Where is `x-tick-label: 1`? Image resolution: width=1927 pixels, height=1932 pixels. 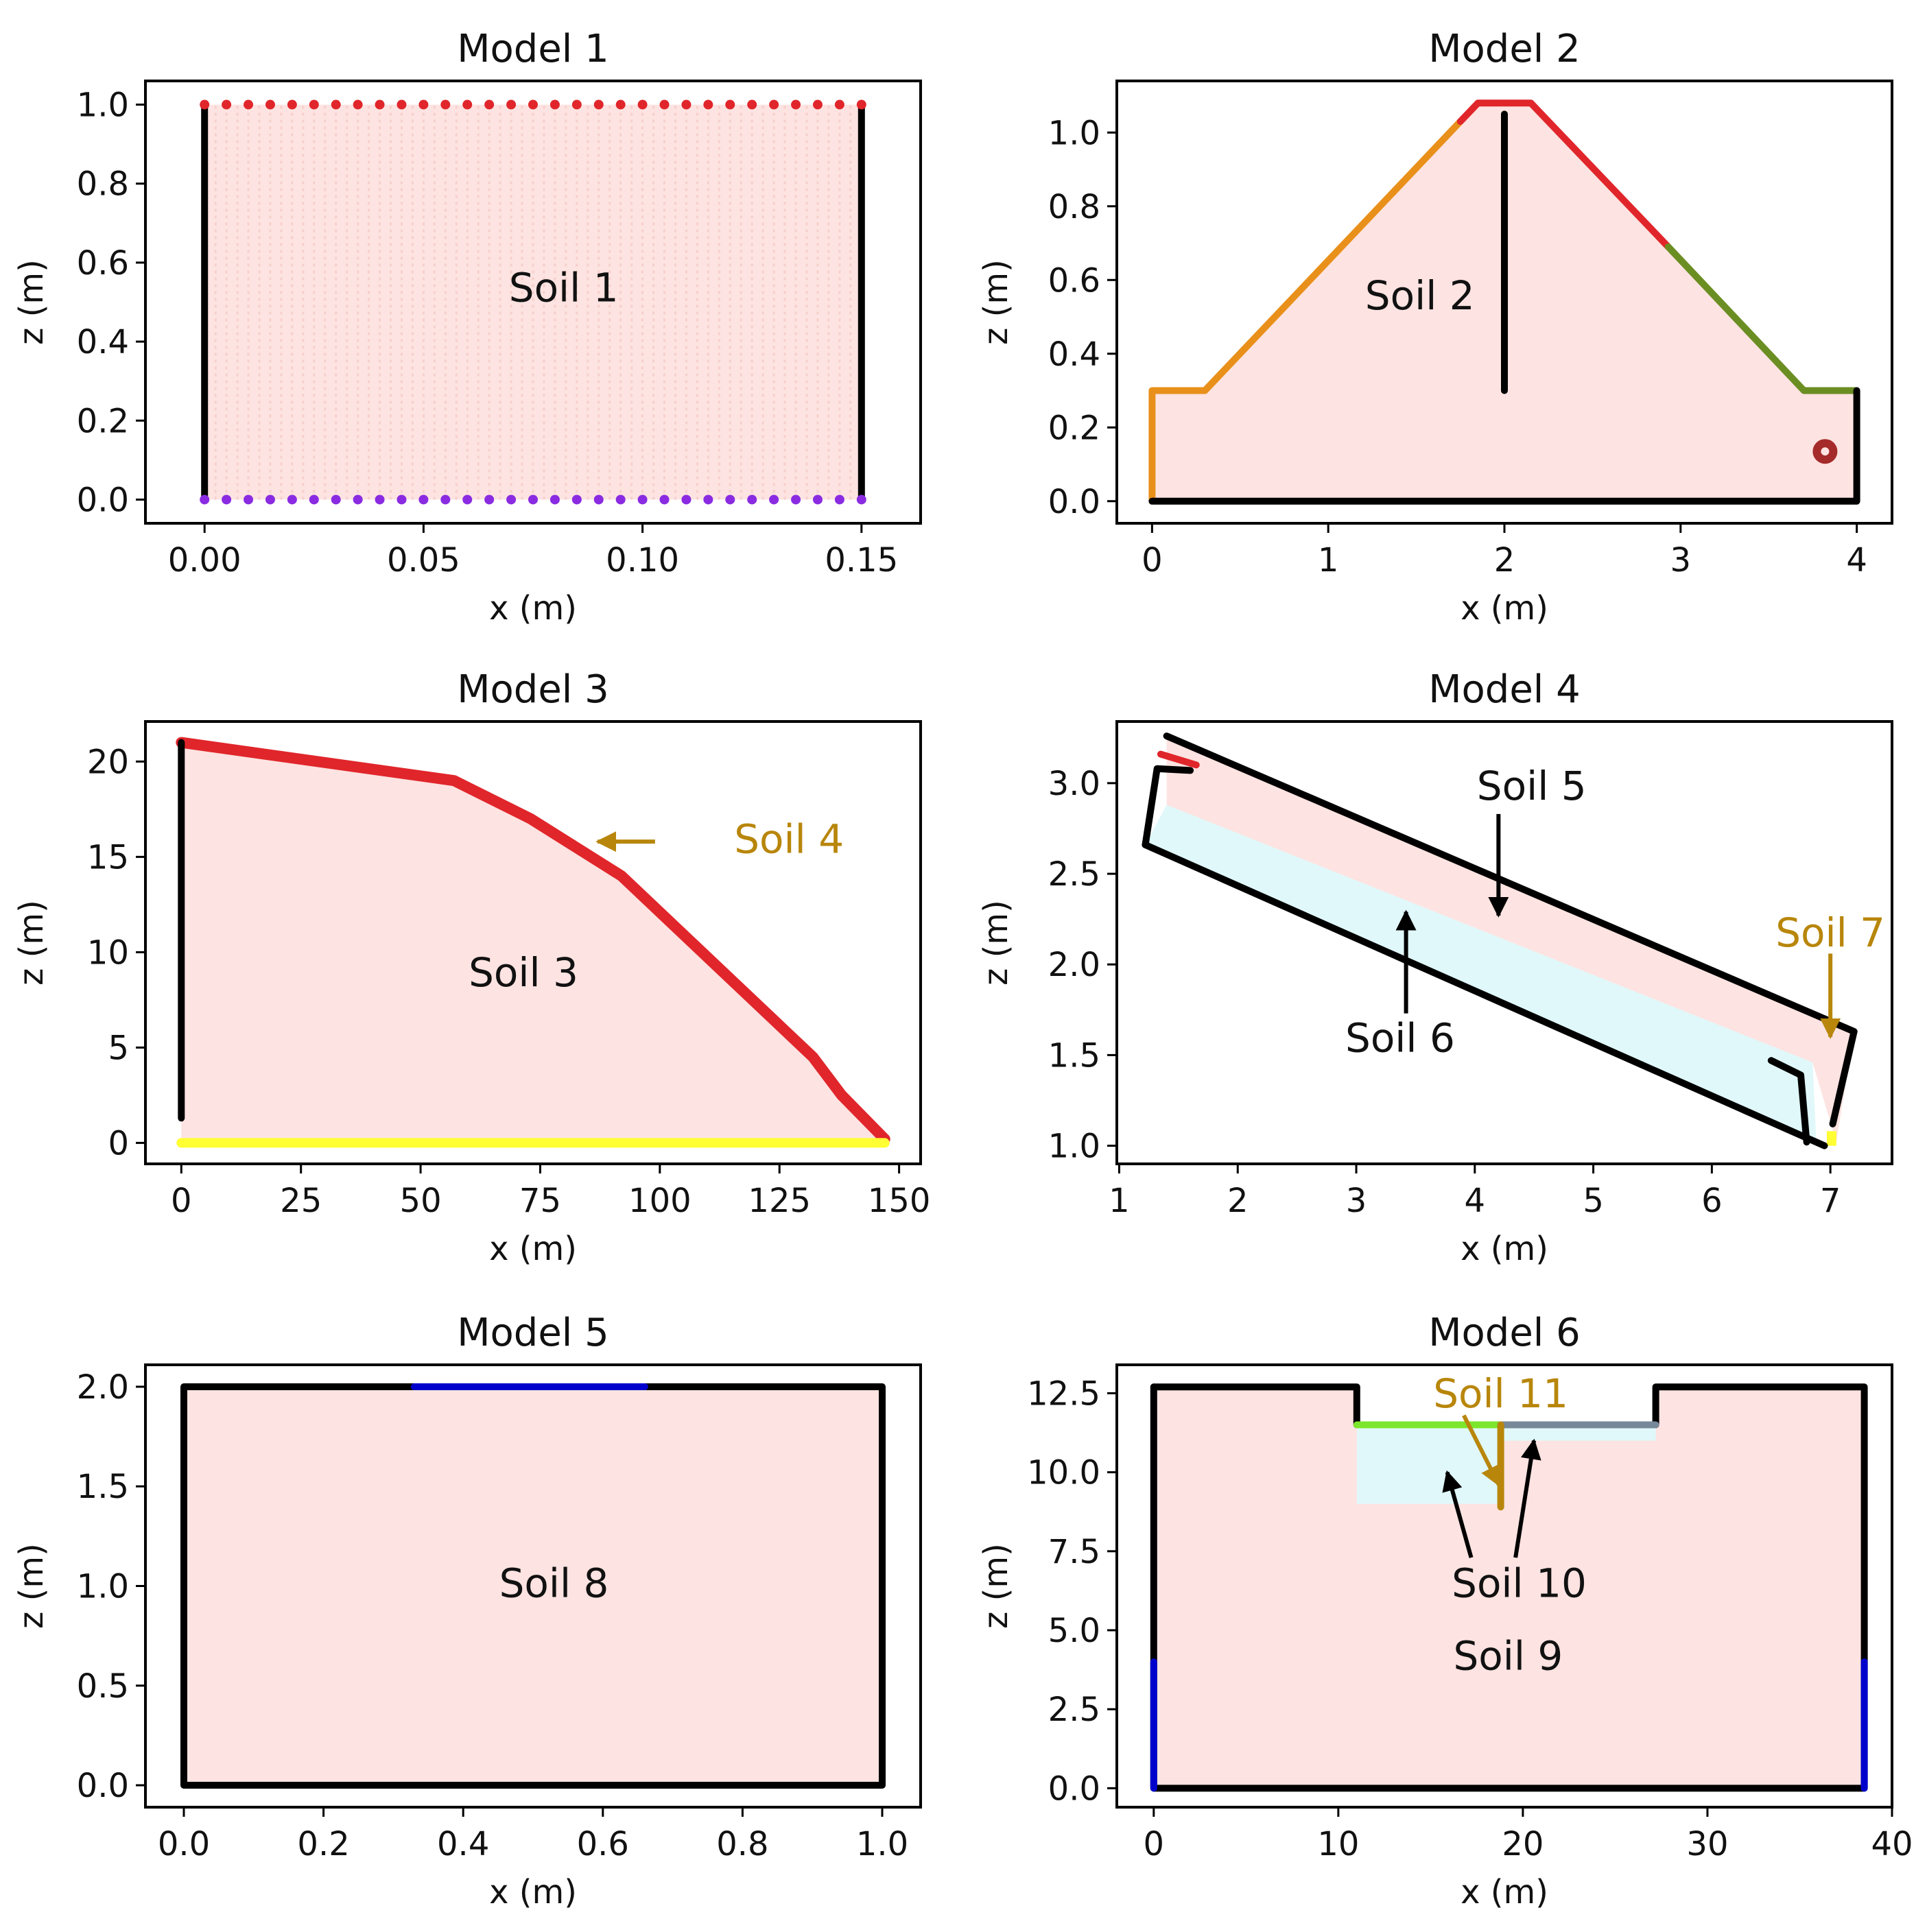 x-tick-label: 1 is located at coordinates (1328, 560).